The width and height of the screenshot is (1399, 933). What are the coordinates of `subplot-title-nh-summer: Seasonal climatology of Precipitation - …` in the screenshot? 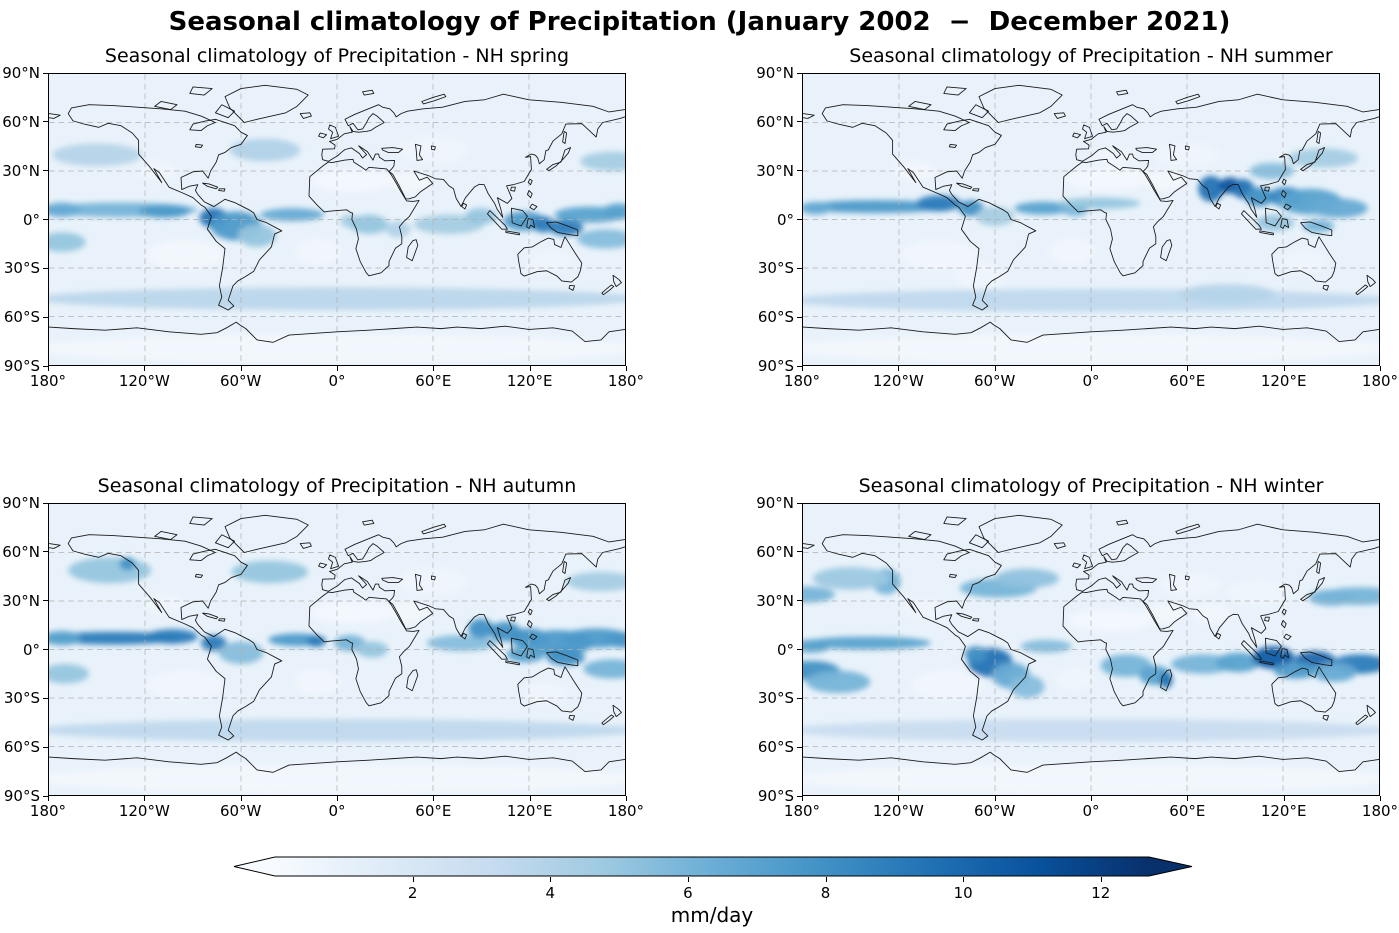 It's located at (1091, 56).